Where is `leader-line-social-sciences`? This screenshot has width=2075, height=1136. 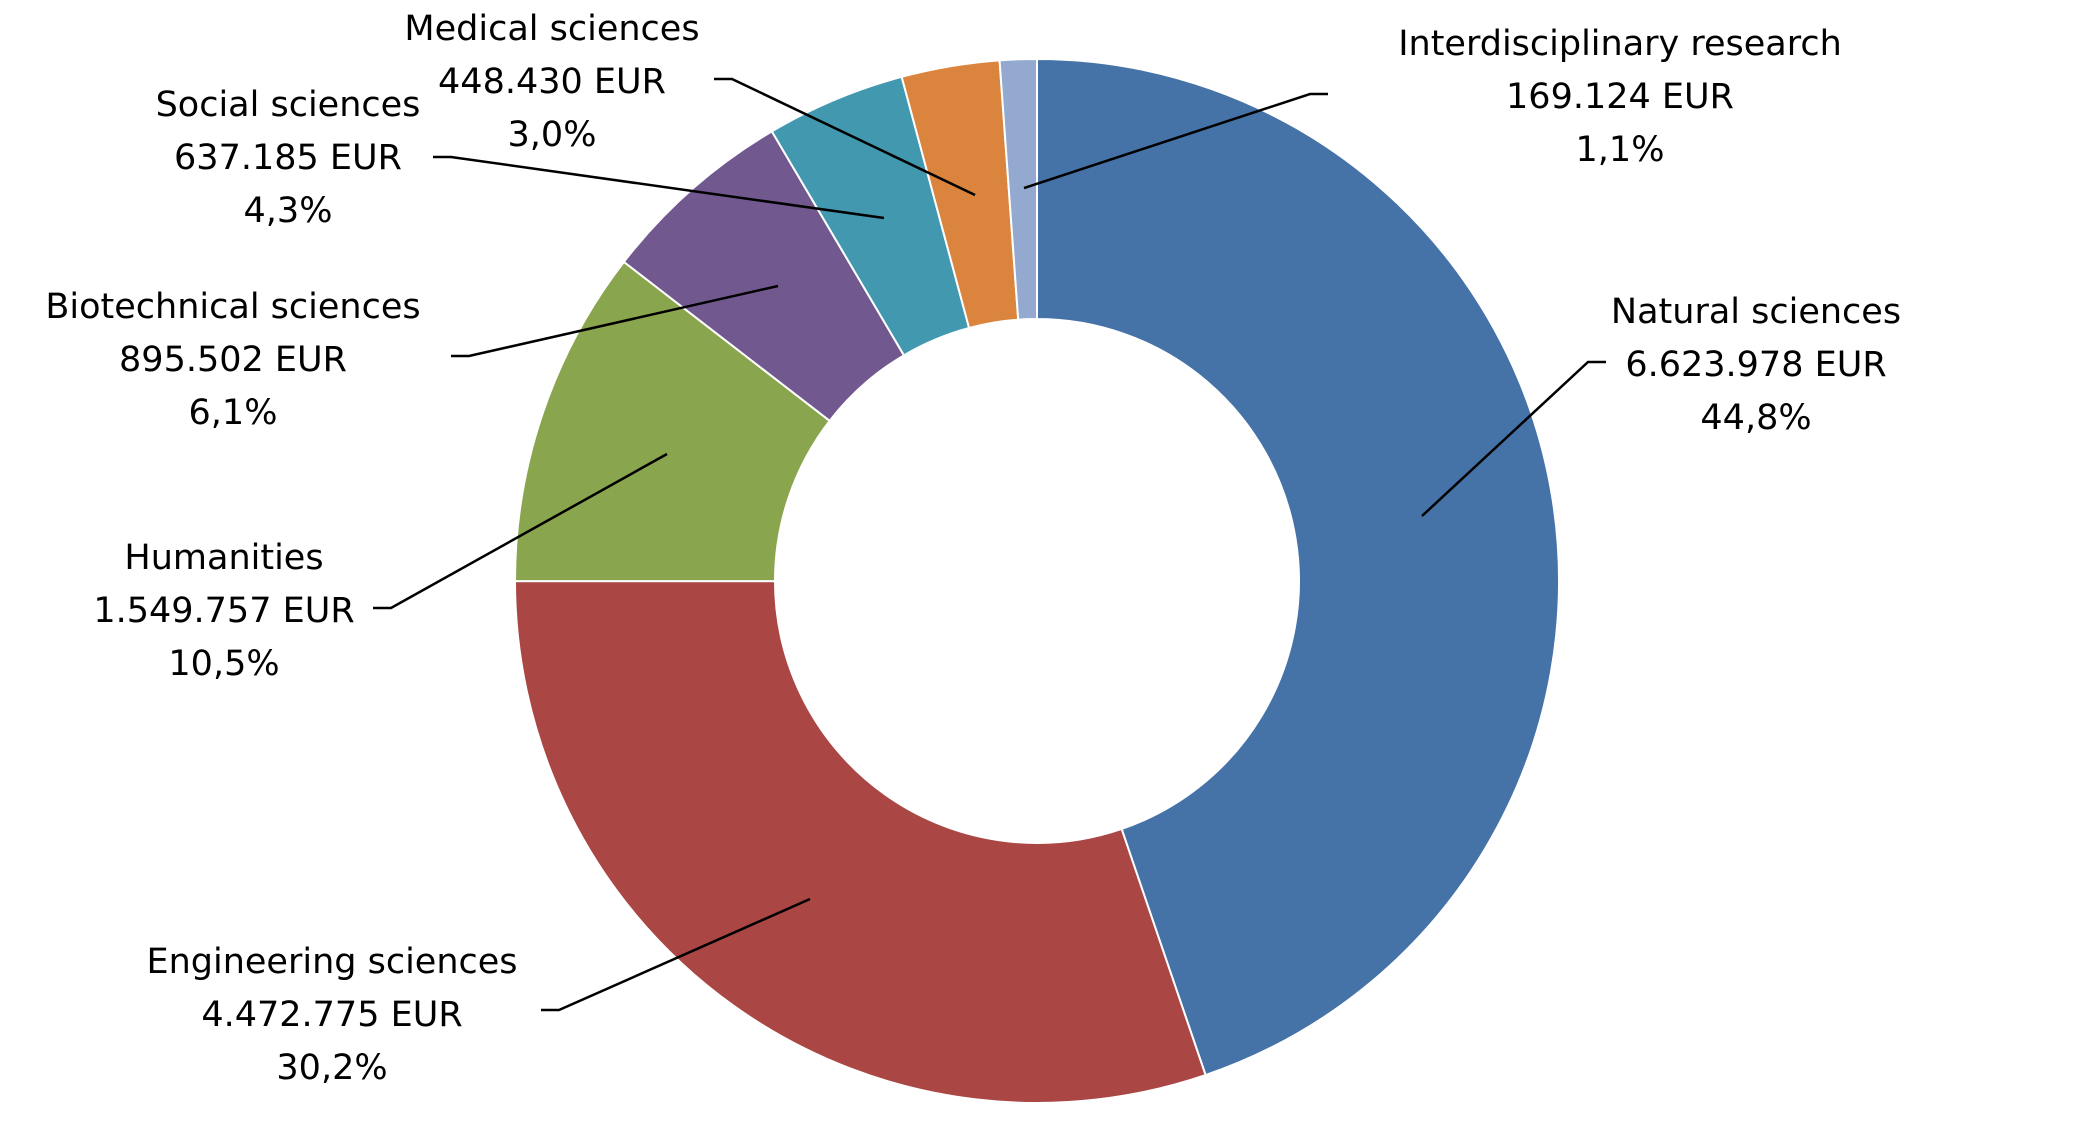 leader-line-social-sciences is located at coordinates (659, 187).